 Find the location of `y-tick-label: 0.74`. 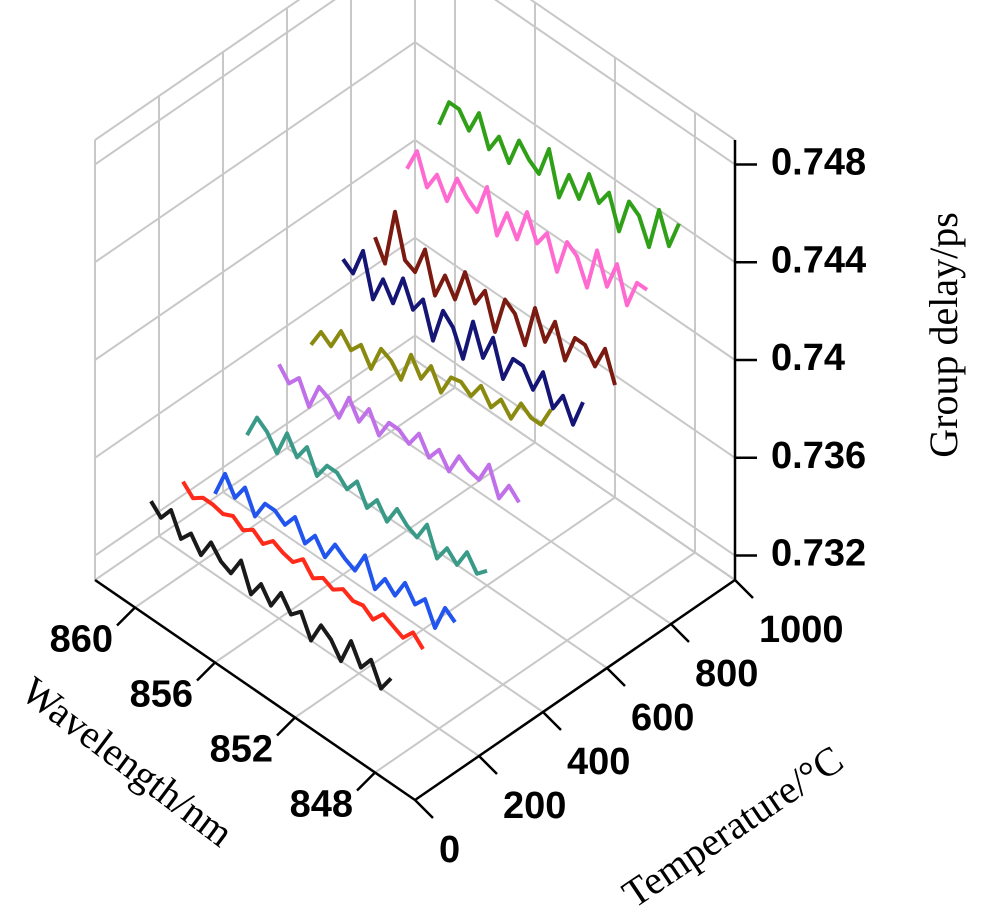

y-tick-label: 0.74 is located at coordinates (808, 358).